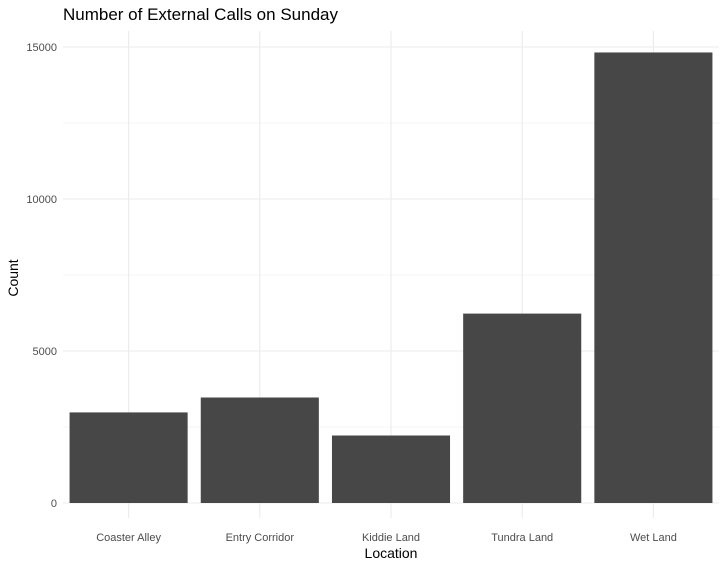  I want to click on bar-kiddie-land, so click(391, 469).